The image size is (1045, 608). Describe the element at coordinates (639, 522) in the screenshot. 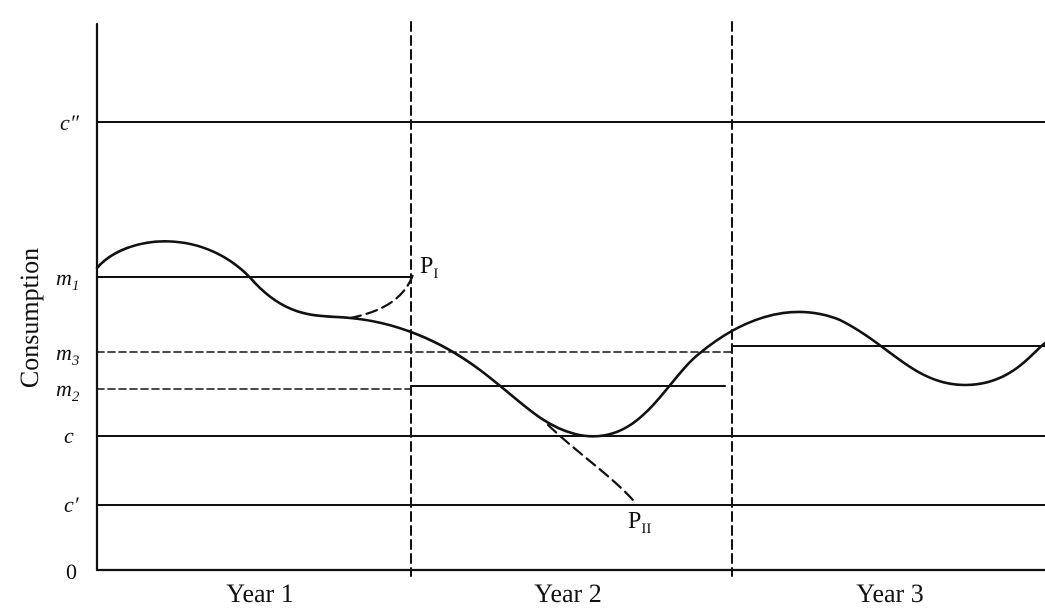

I see `point-label-PII: PII` at that location.